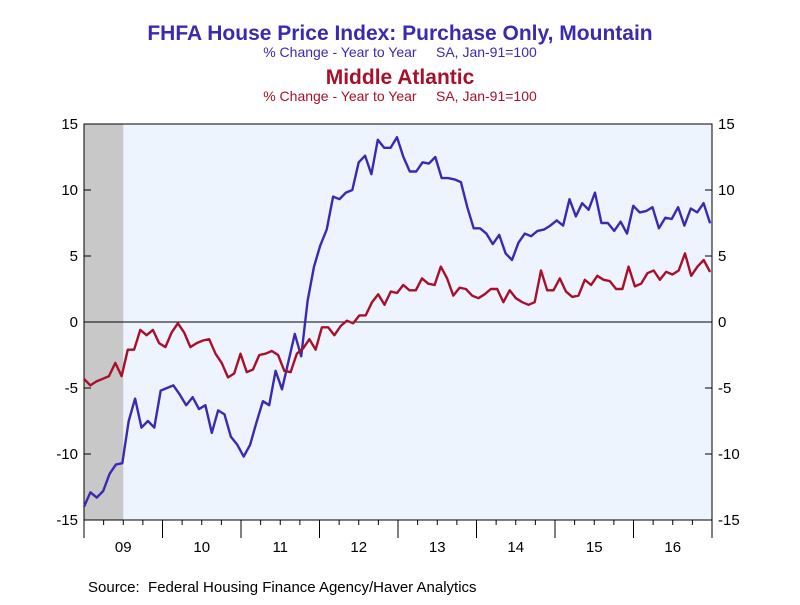 This screenshot has width=800, height=605. Describe the element at coordinates (594, 547) in the screenshot. I see `x-tick-label: 15` at that location.